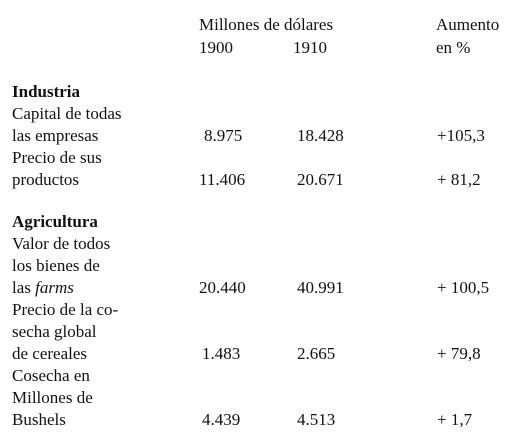 The image size is (522, 438). I want to click on value-increase: +105,3, so click(461, 135).